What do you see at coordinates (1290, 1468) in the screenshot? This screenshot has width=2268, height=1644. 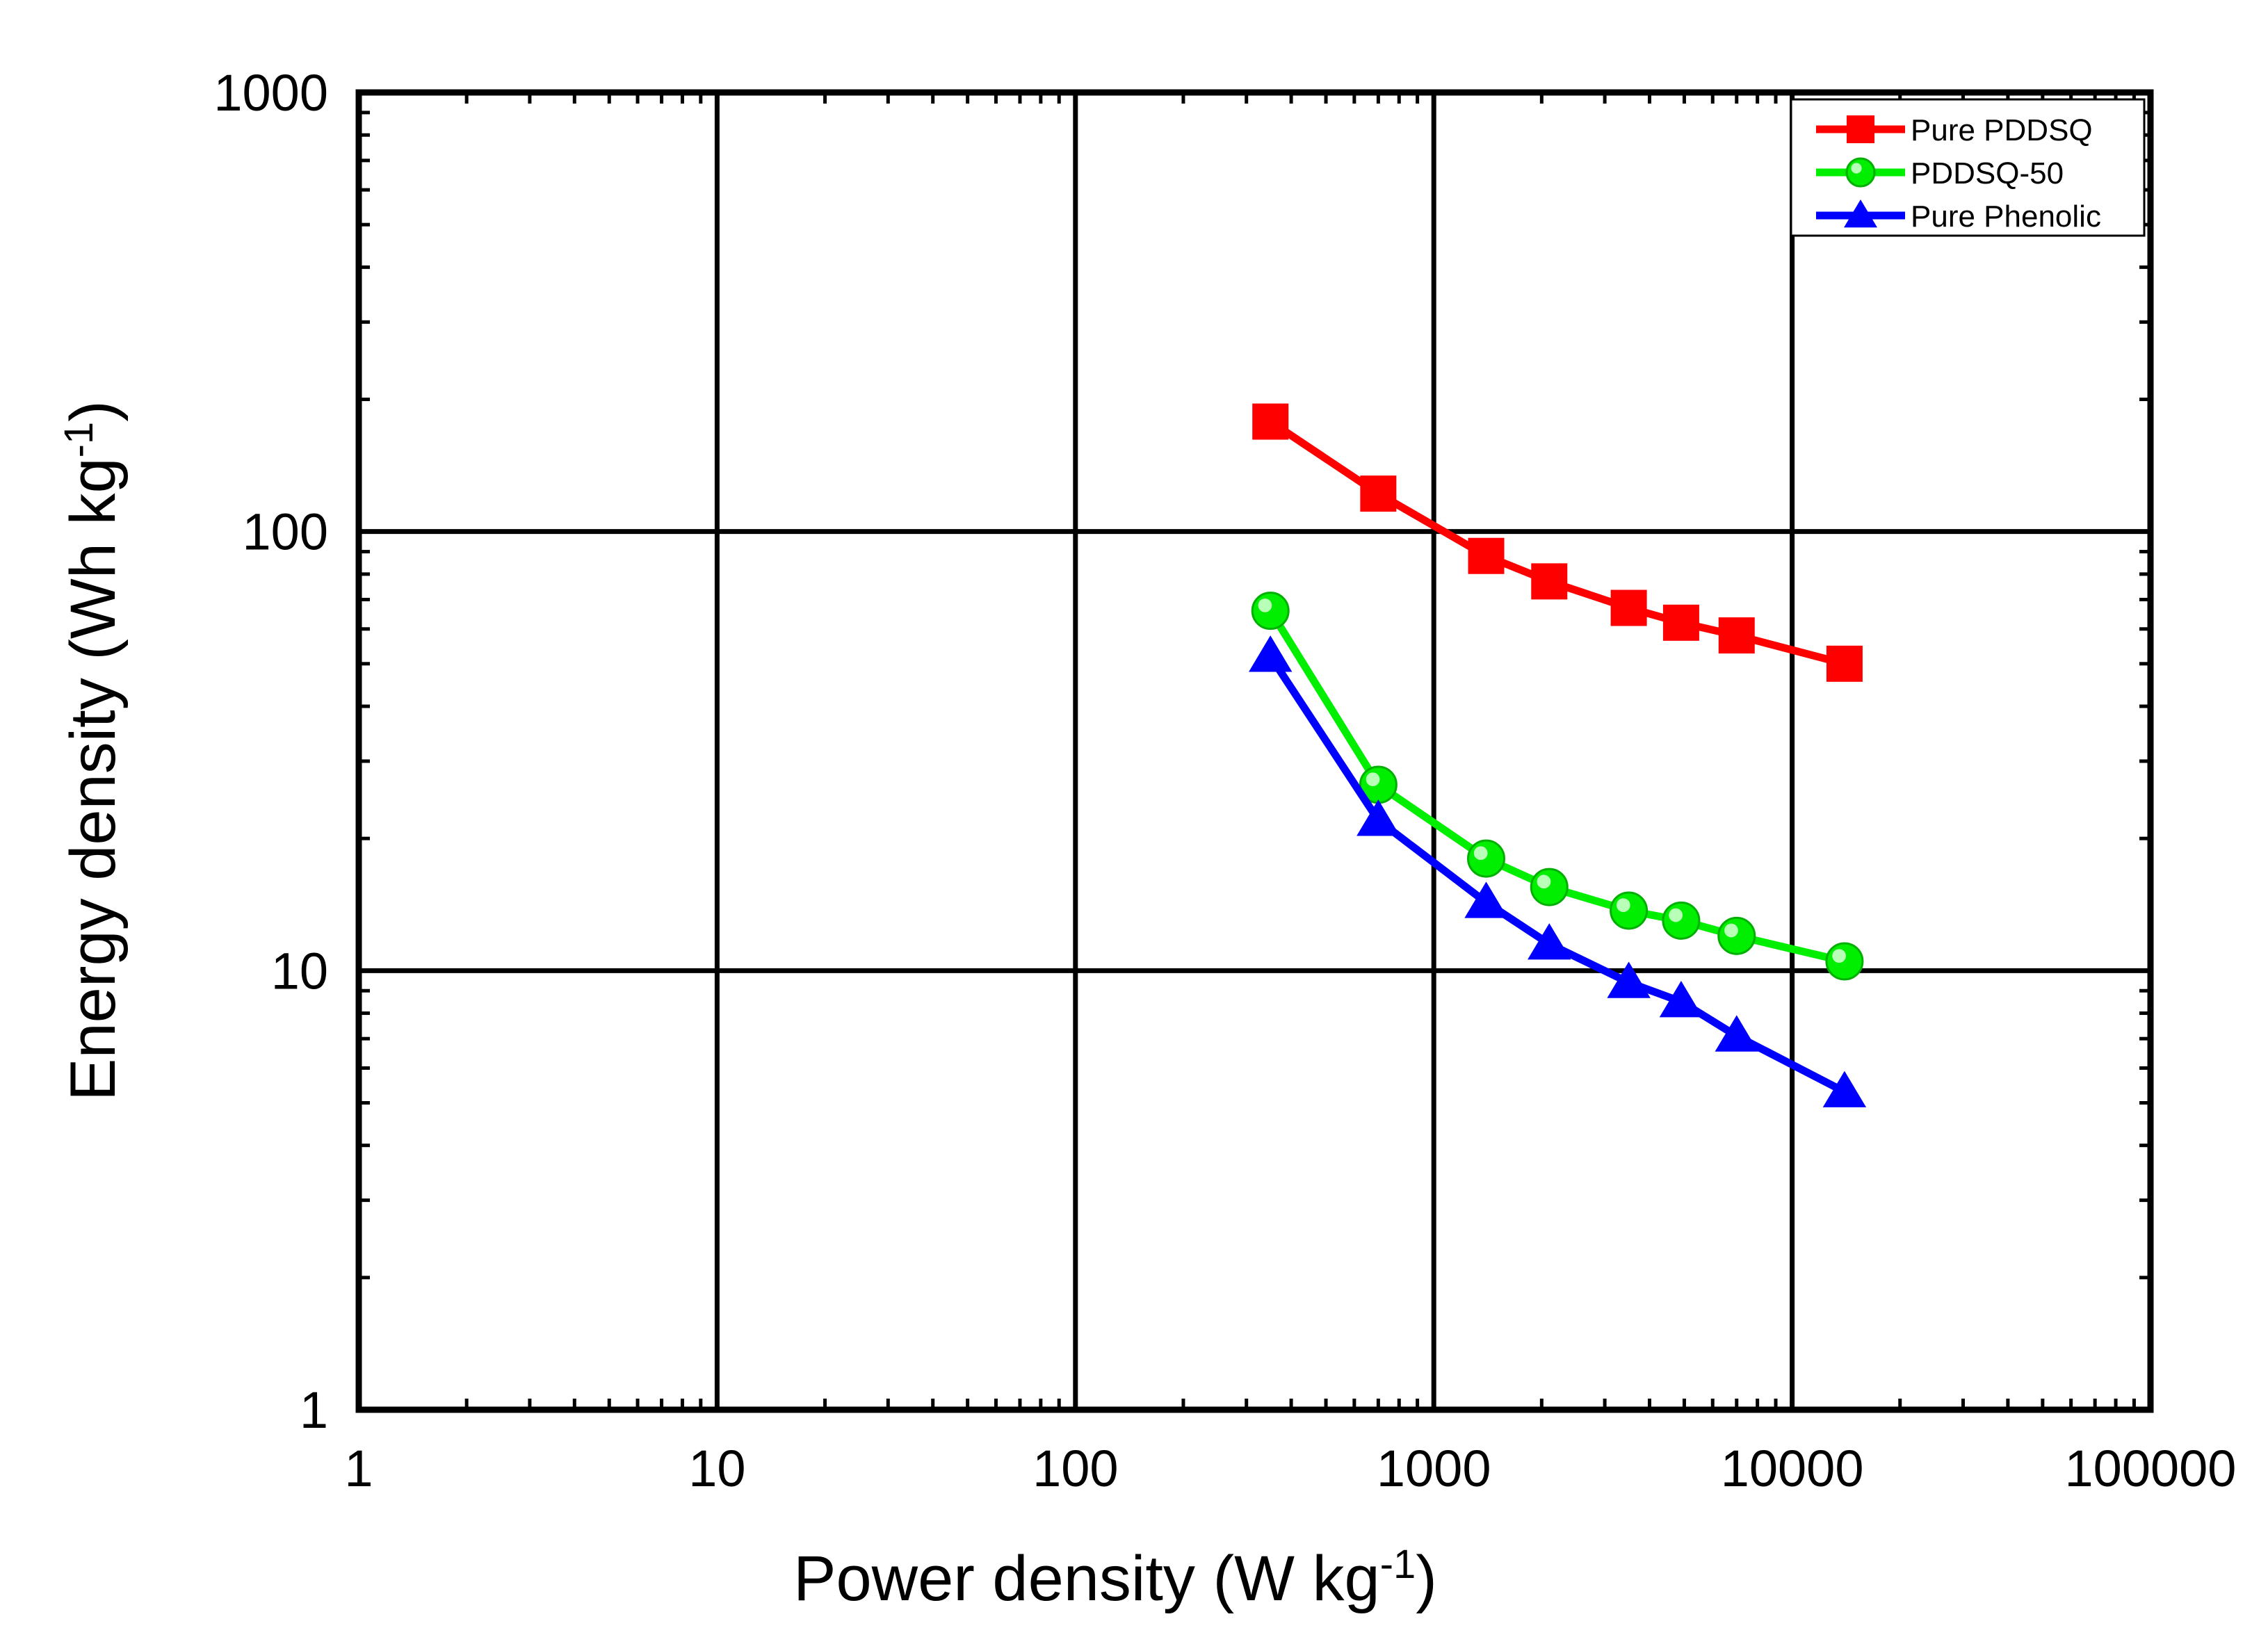 I see `x-tick-labels: 1 10 100 1000 10000 100000` at bounding box center [1290, 1468].